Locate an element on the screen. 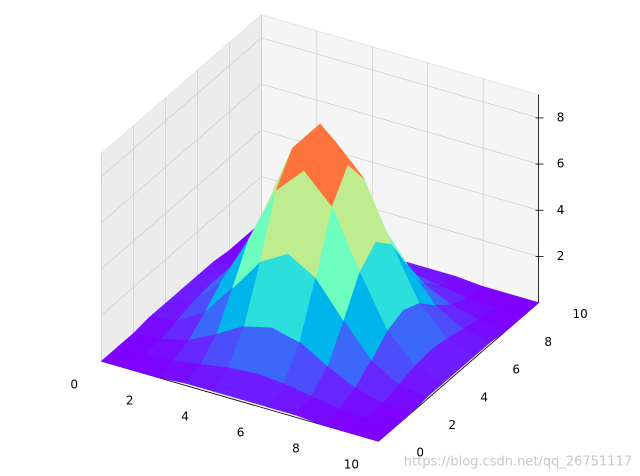 The image size is (640, 476). x-tick-label: 4 is located at coordinates (185, 416).